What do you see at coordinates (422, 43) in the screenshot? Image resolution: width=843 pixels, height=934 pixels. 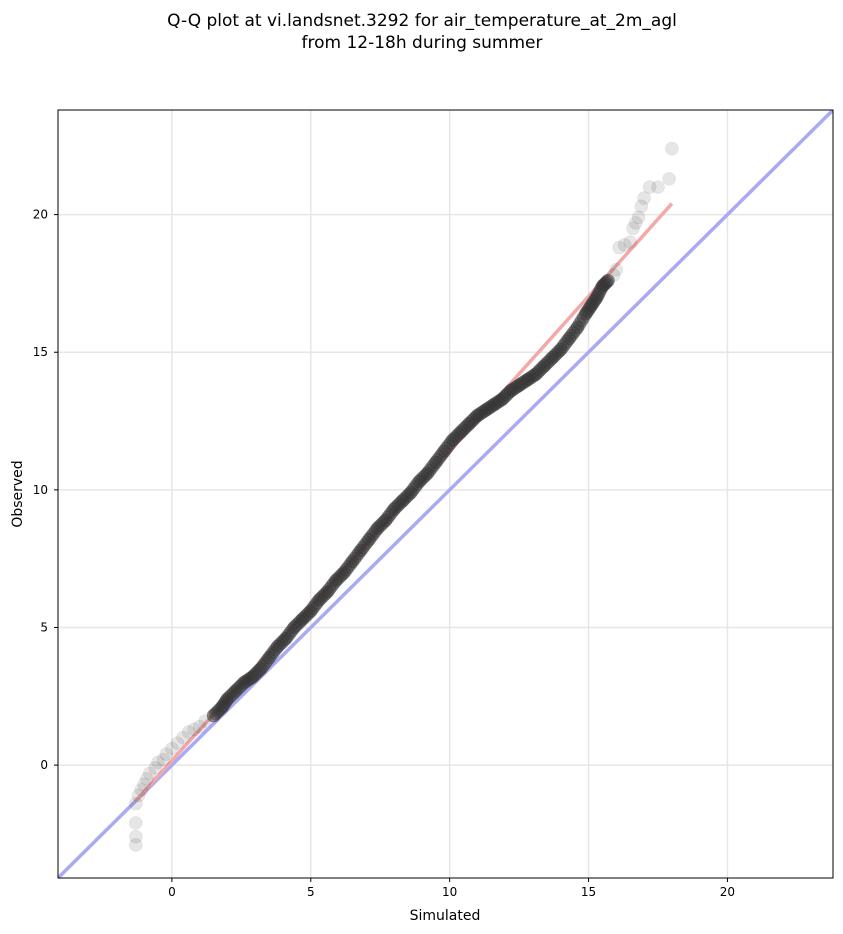 I see `chart-title-line-2: from 12-18h during summer` at bounding box center [422, 43].